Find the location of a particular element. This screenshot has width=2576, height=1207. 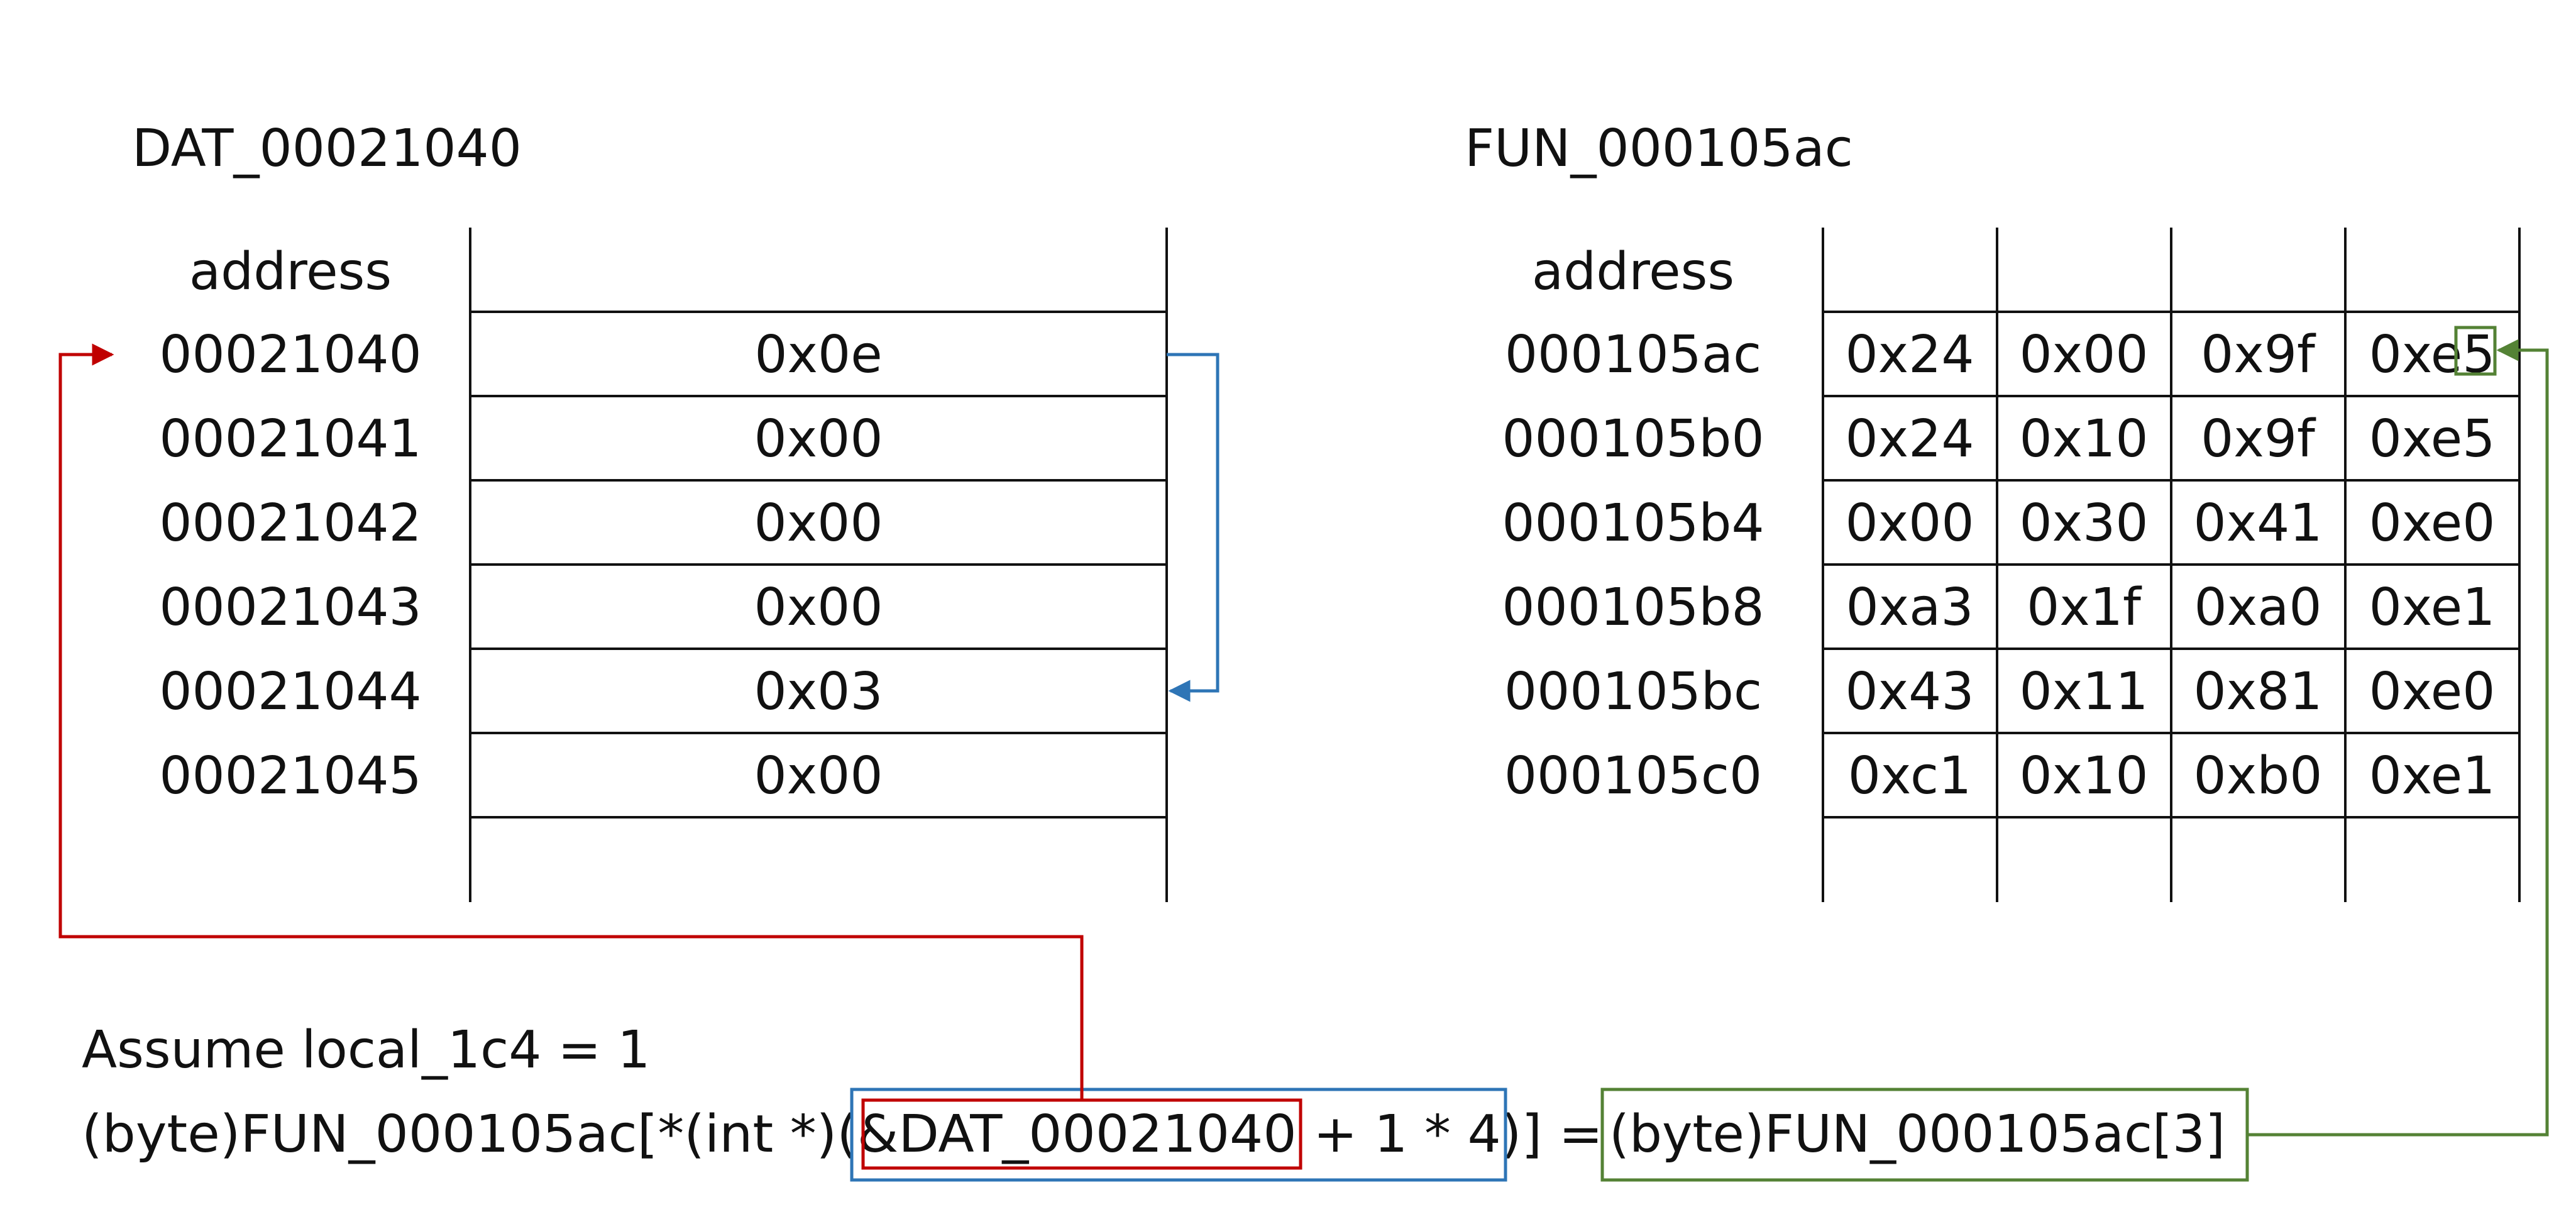

right-byte-cell: 0x1f is located at coordinates (2085, 607).